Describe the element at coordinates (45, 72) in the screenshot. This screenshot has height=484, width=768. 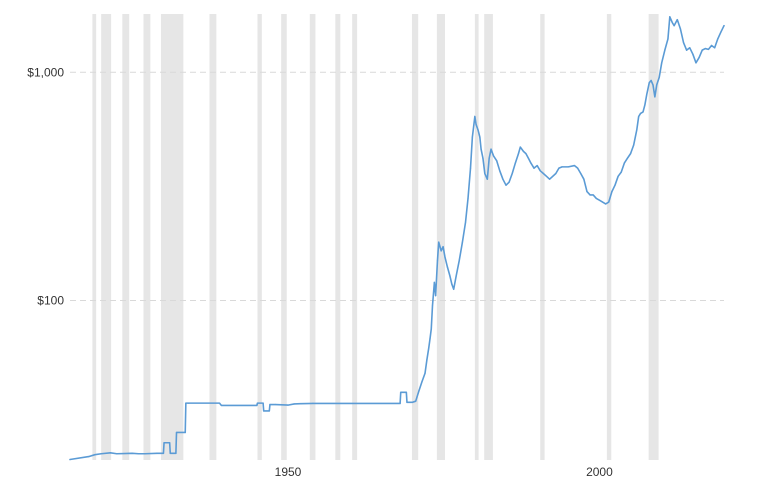
I see `y-tick-label-1: $1,000` at that location.